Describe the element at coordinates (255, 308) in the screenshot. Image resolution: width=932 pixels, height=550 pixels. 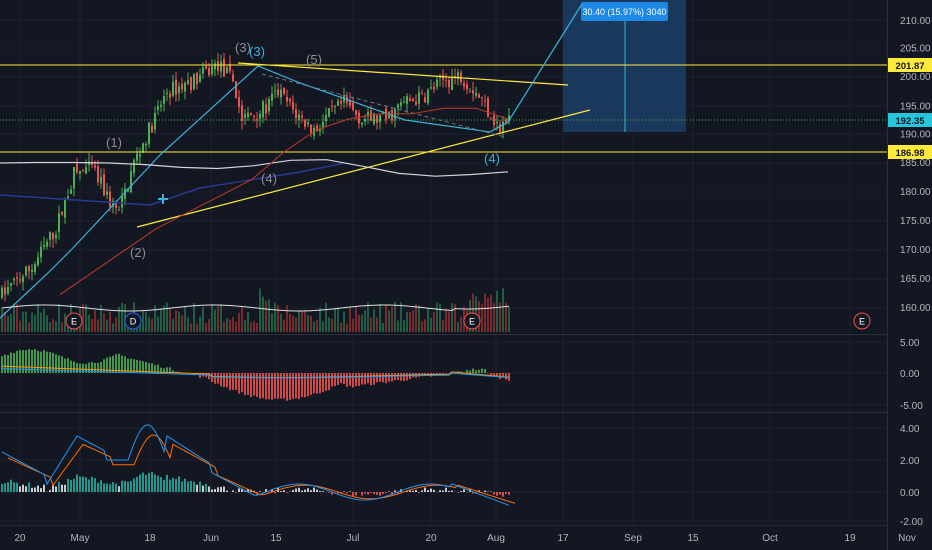
I see `volume-average` at that location.